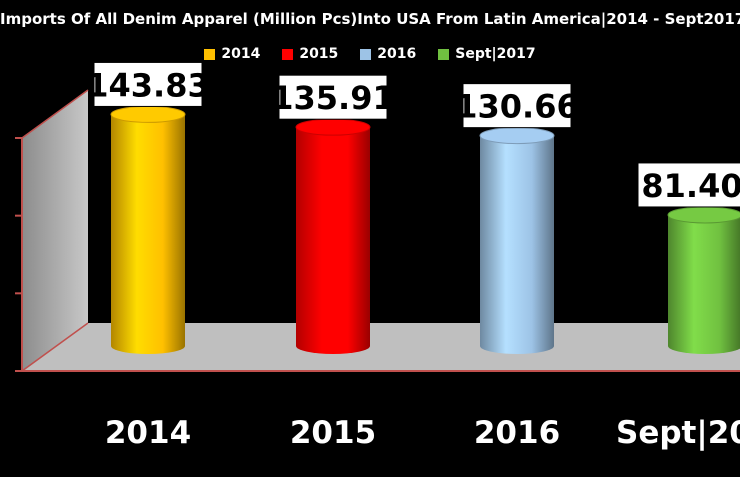 This screenshot has height=477, width=740. I want to click on data-label-1: 135.91, so click(332, 98).